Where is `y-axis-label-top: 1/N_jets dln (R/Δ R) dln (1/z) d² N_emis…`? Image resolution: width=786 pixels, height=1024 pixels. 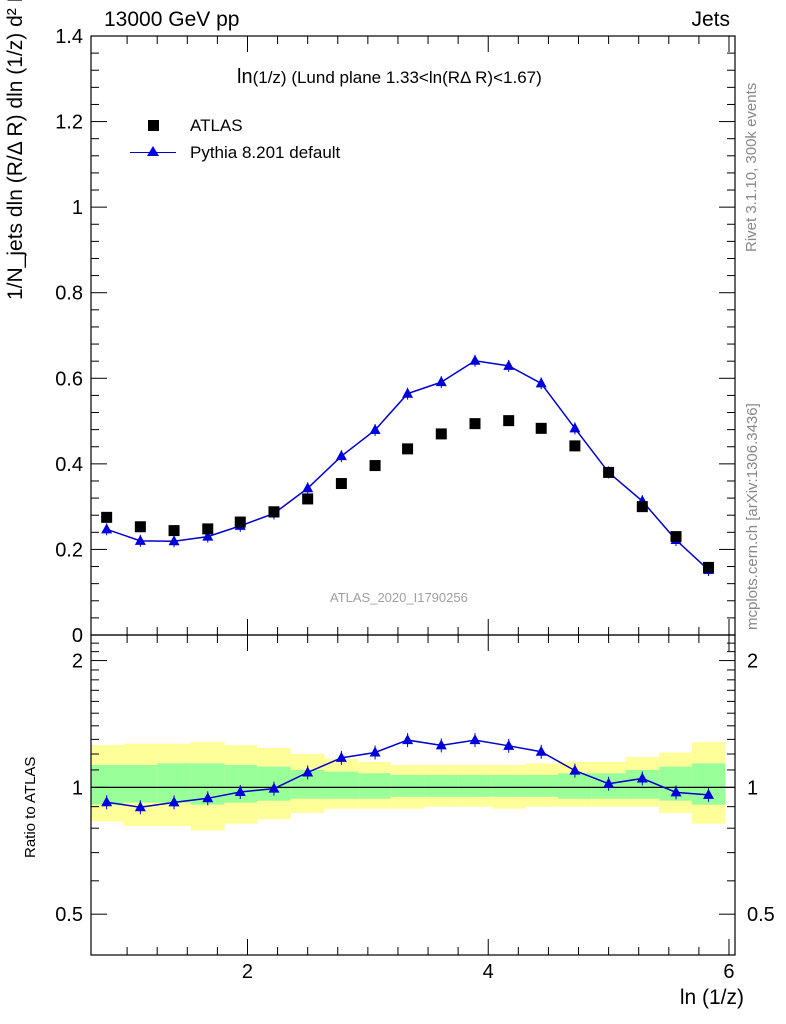 y-axis-label-top: 1/N_jets dln (R/Δ R) dln (1/z) d² N_emis… is located at coordinates (15, 150).